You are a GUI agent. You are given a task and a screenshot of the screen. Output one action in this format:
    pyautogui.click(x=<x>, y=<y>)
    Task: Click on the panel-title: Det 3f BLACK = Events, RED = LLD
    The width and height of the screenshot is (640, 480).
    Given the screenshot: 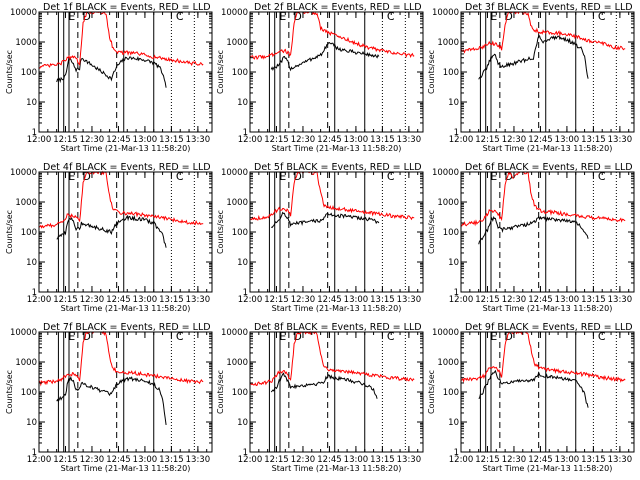 What is the action you would take?
    pyautogui.click(x=549, y=7)
    